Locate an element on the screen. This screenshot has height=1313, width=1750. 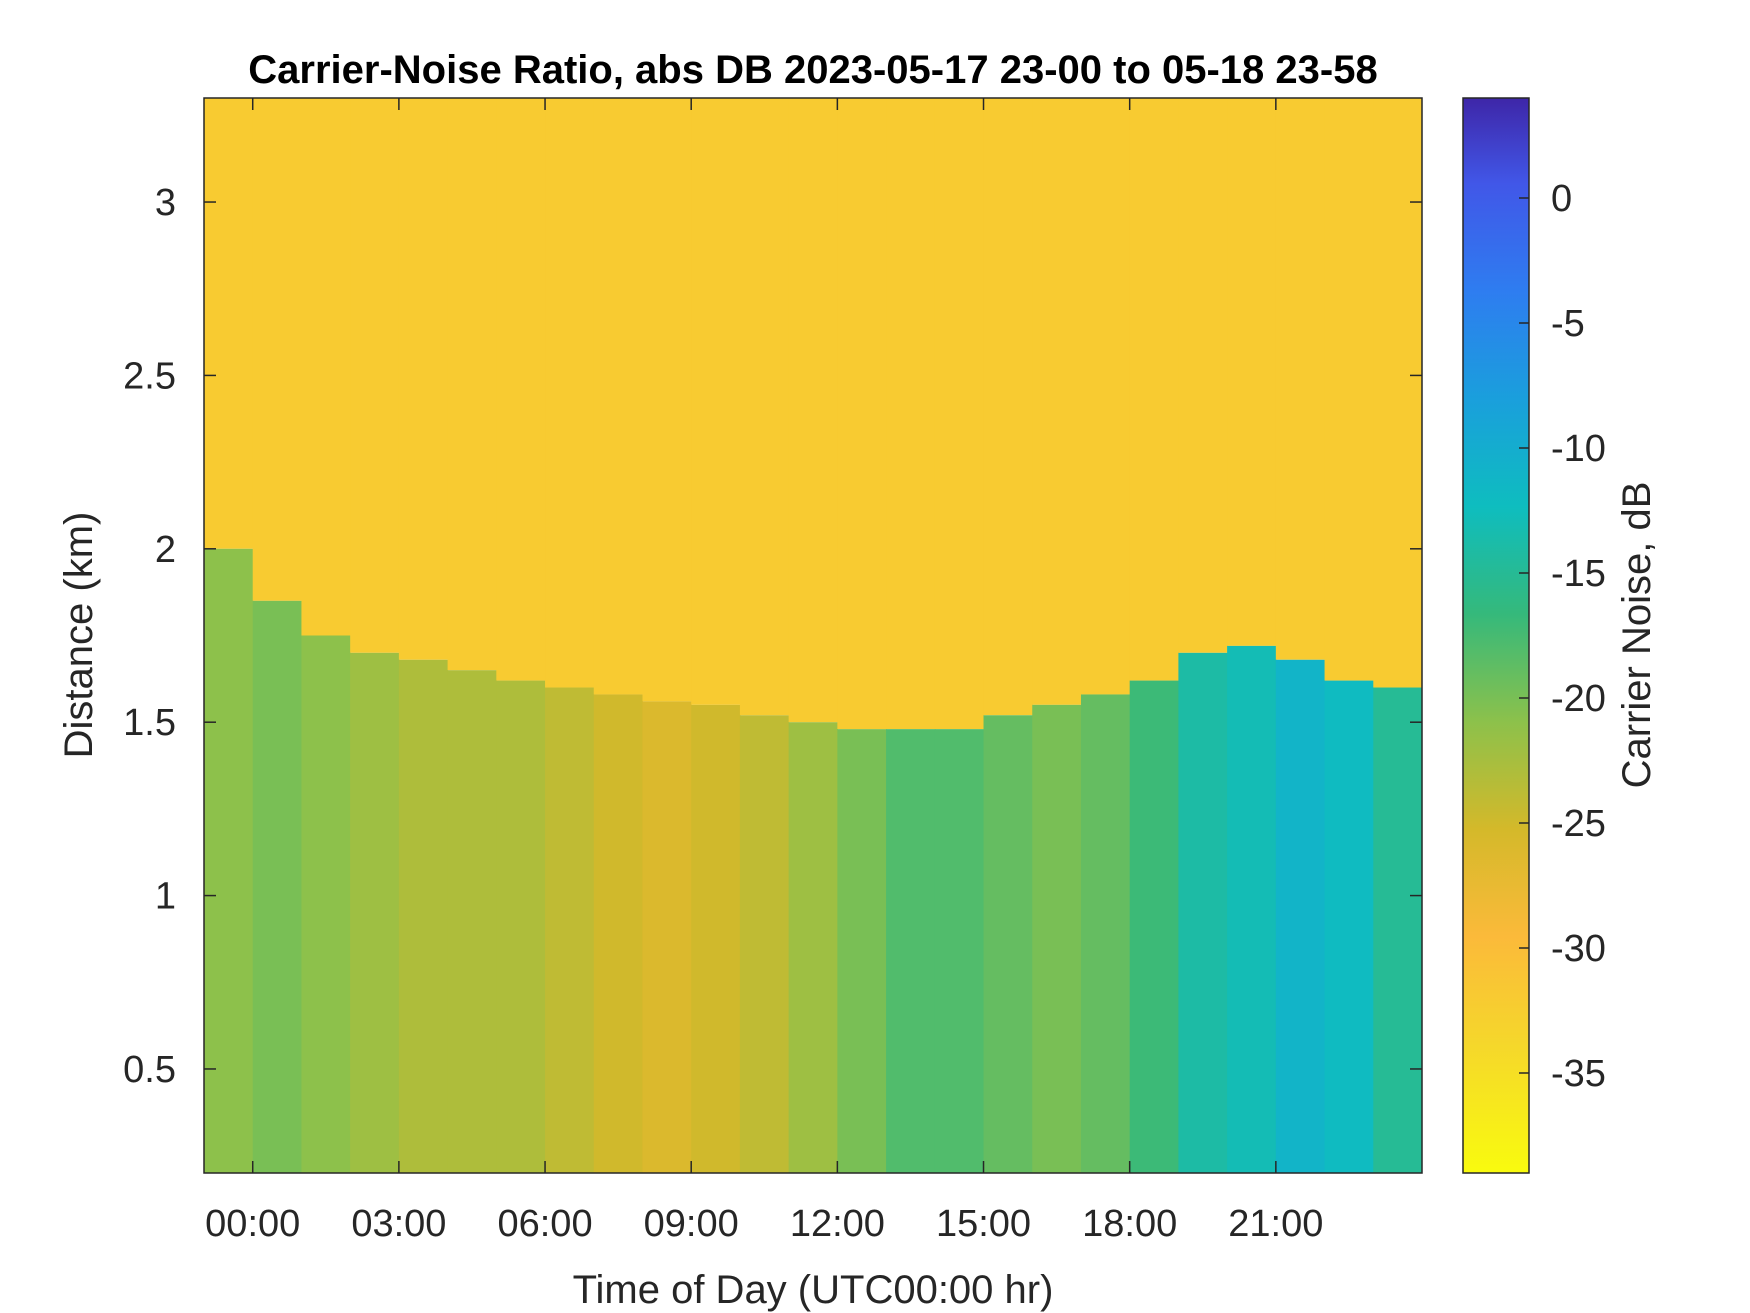
y-tick-label: 2.5 is located at coordinates (149, 376).